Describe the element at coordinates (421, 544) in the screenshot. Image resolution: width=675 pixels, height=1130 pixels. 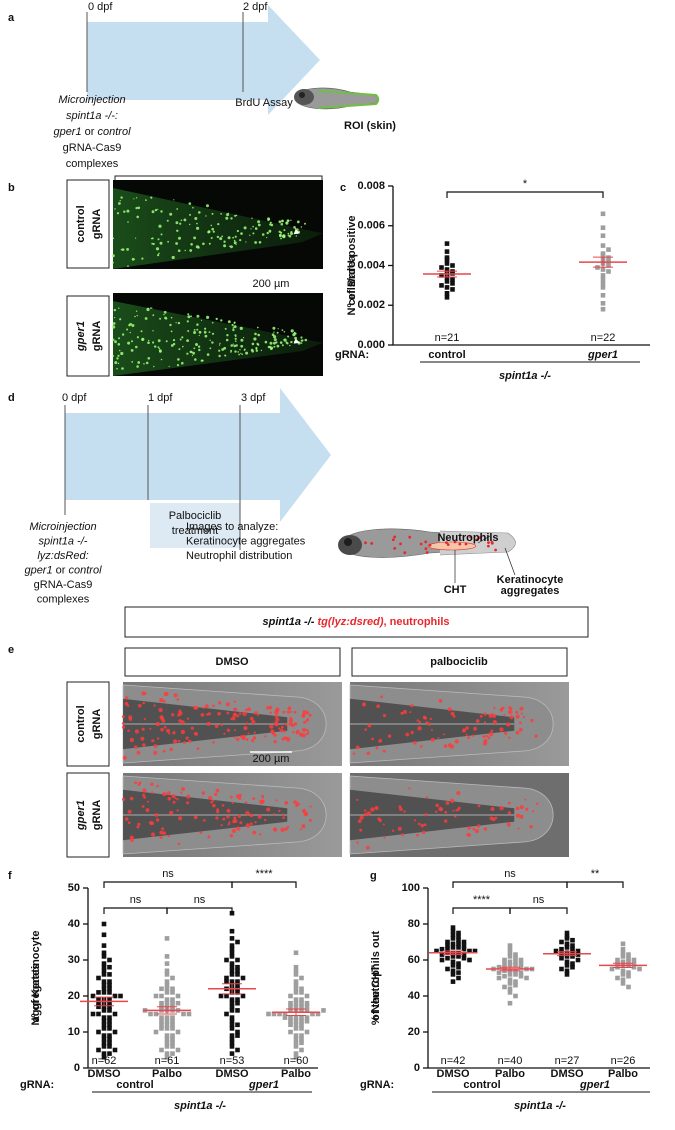
I see `neutrophil-dot` at that location.